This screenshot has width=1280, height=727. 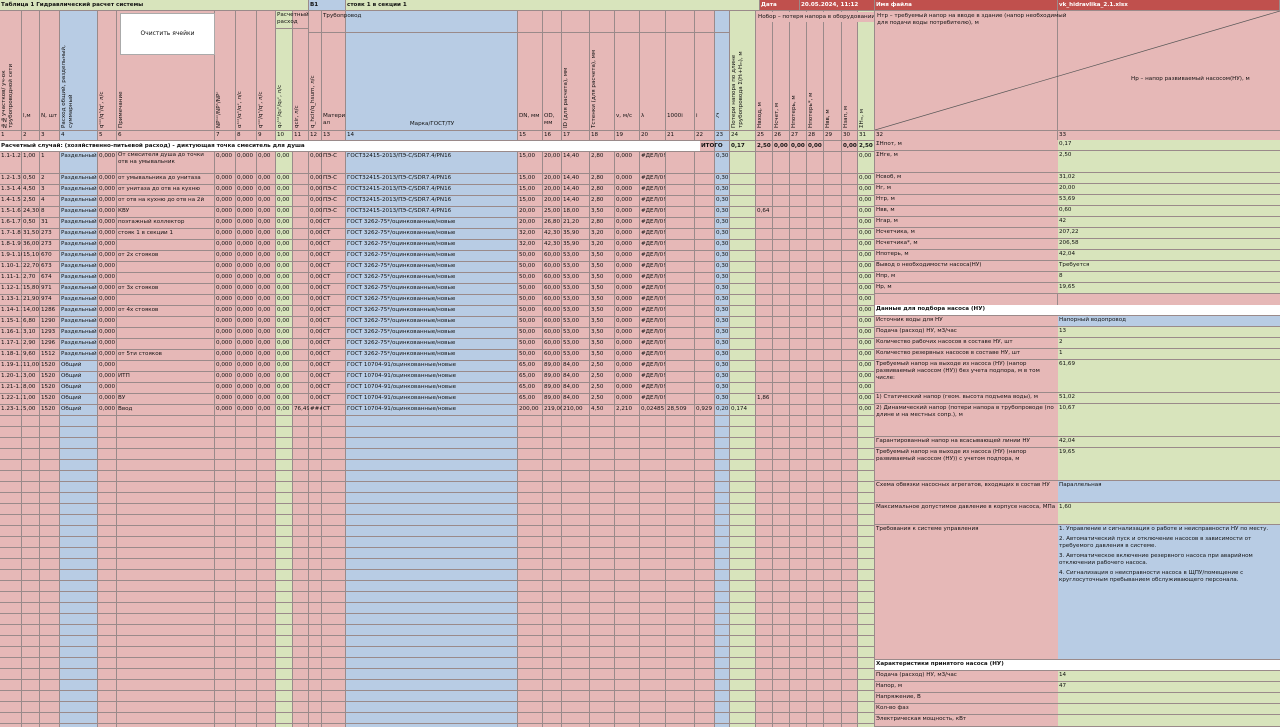 I want to click on cell: 24,30, so click(x=31, y=211).